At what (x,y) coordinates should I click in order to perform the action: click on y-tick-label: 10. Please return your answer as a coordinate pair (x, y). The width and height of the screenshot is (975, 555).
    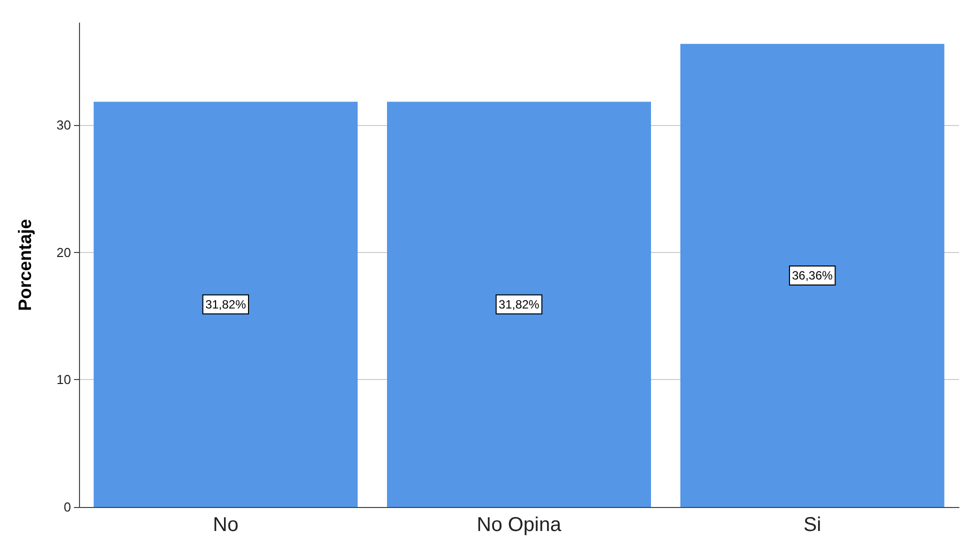
    Looking at the image, I should click on (63, 380).